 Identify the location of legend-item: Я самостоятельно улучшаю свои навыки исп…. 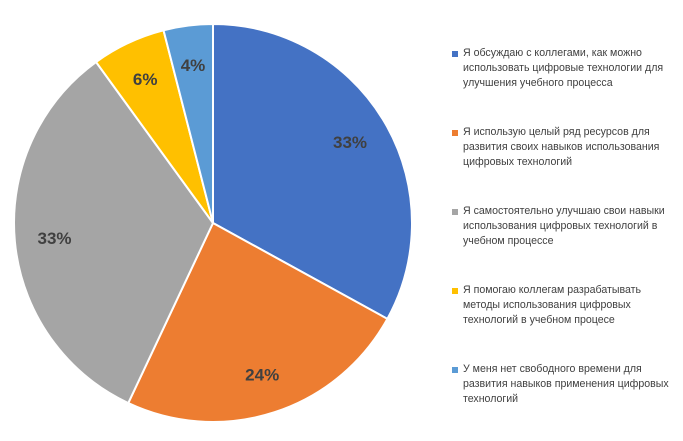
(566, 243).